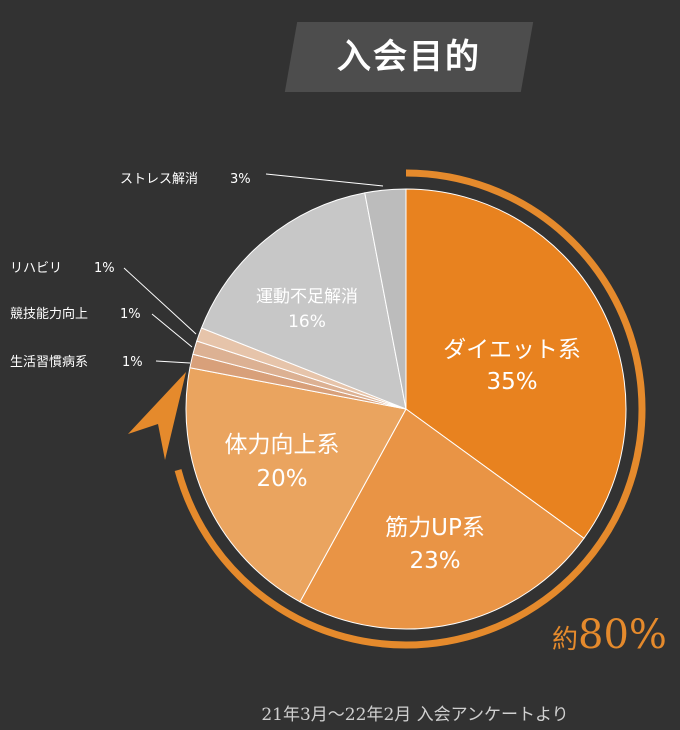 The width and height of the screenshot is (680, 730). I want to click on chart-title: 入会目的, so click(409, 57).